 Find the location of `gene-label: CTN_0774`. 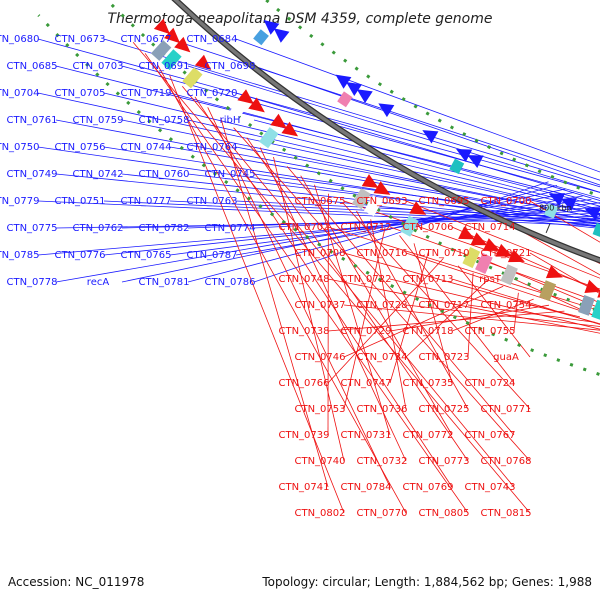

gene-label: CTN_0774 is located at coordinates (229, 228).